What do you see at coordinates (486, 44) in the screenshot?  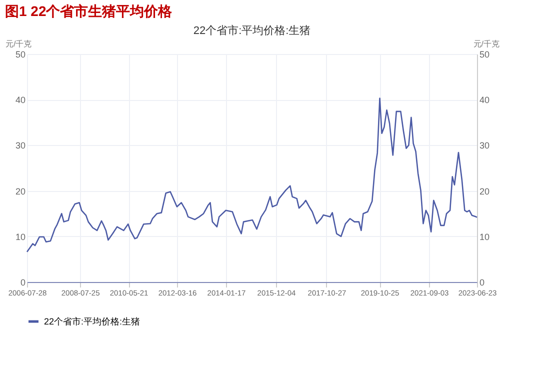 I see `y2-axis-title: 元/千克` at bounding box center [486, 44].